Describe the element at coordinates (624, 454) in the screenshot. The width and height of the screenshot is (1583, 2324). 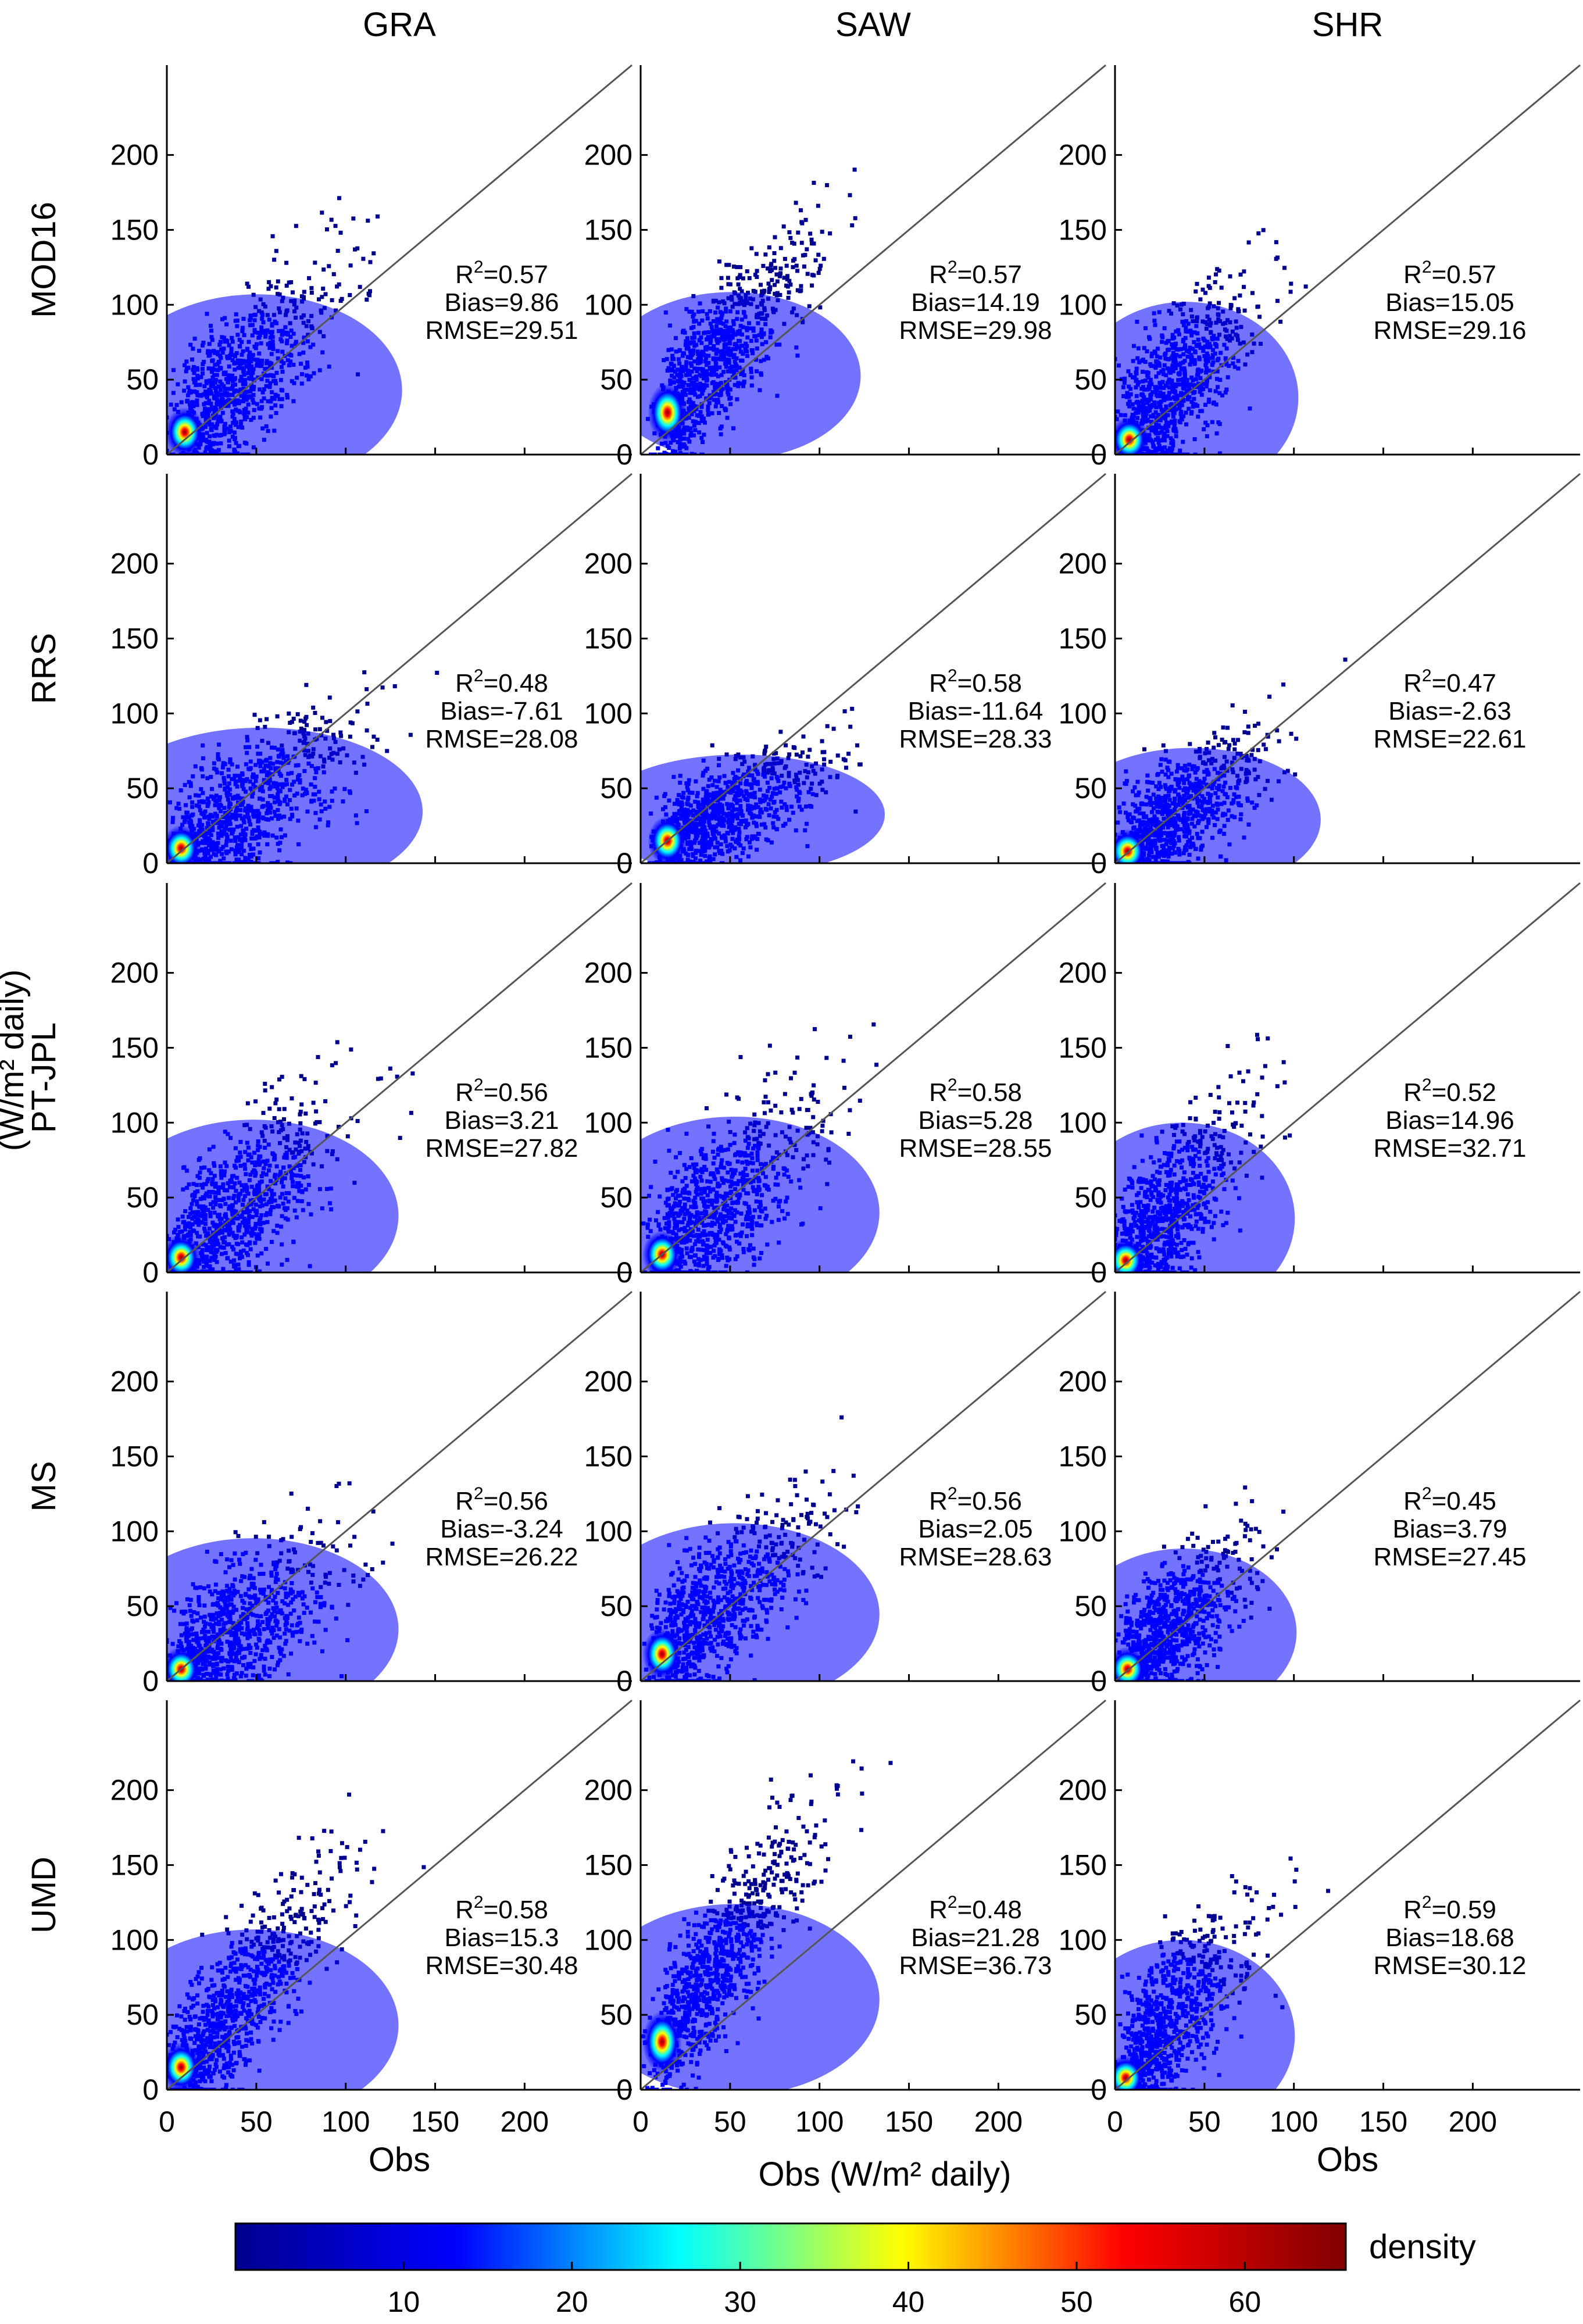
I see `y-tick-label: 0` at that location.